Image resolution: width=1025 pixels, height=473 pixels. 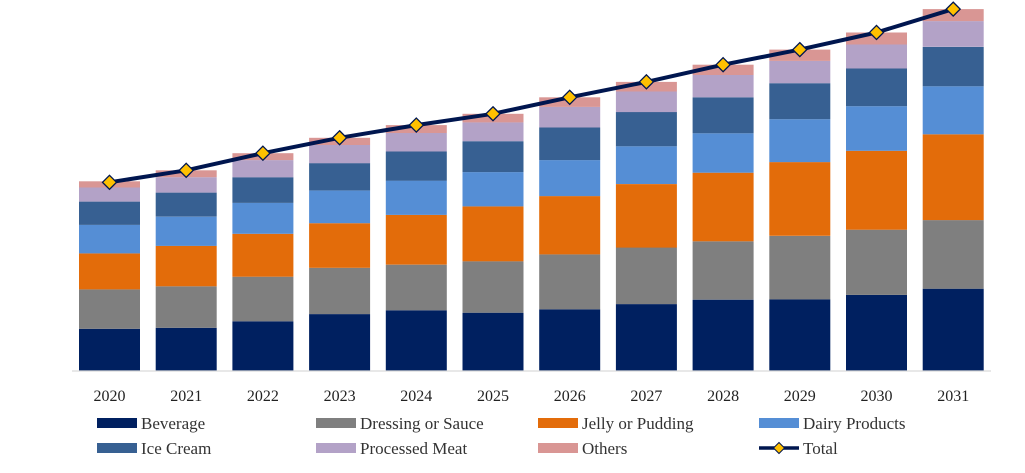 What do you see at coordinates (263, 299) in the screenshot?
I see `bar-dressing-or-sauce-2022` at bounding box center [263, 299].